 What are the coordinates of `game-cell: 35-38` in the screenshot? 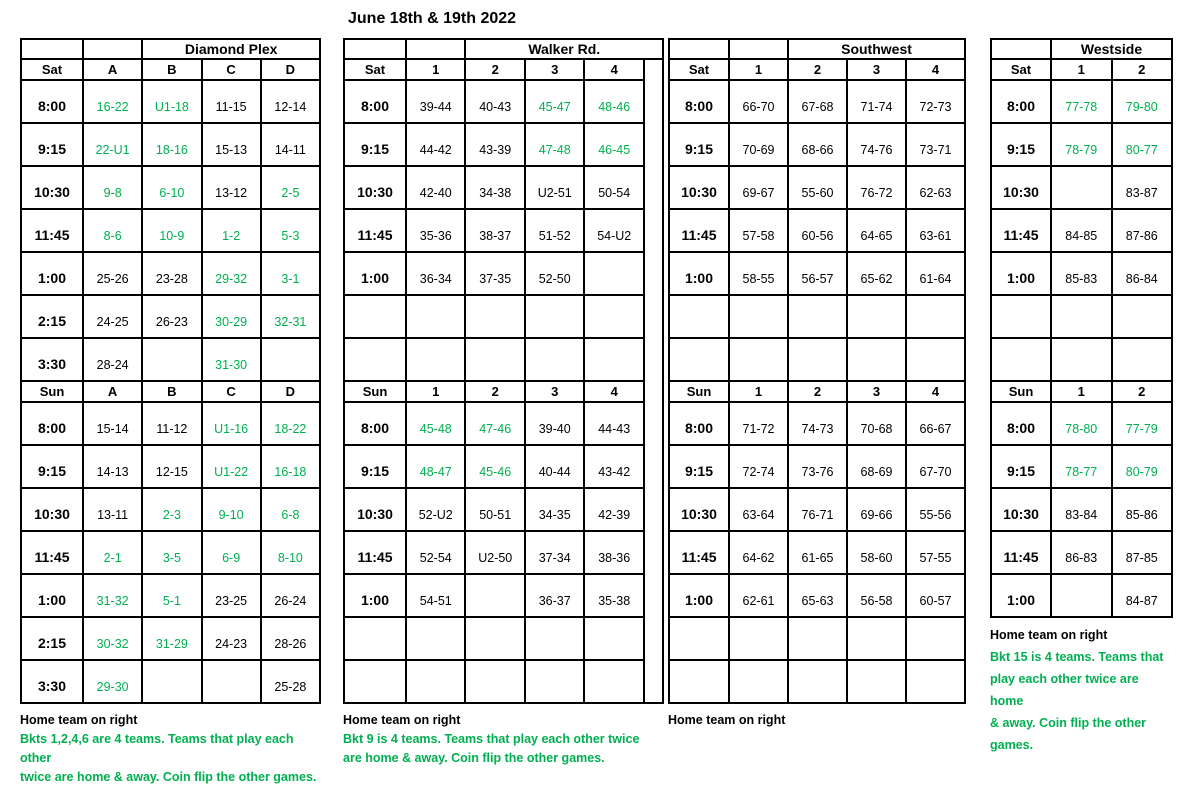 It's located at (614, 595).